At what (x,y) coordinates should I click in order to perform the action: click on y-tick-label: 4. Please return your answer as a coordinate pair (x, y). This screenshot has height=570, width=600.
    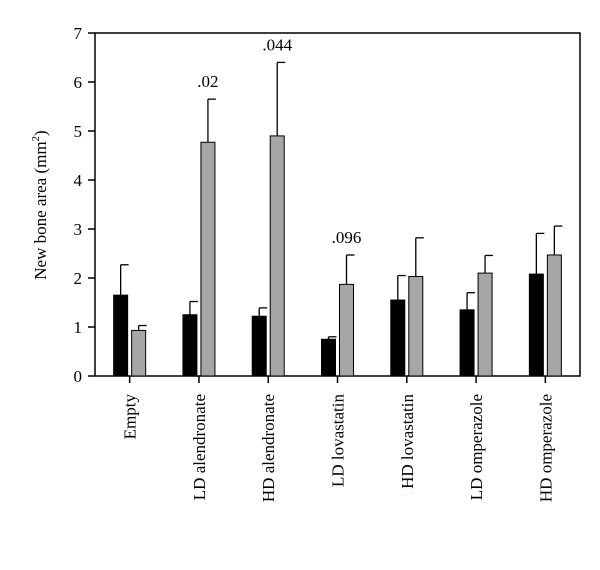
    Looking at the image, I should click on (78, 180).